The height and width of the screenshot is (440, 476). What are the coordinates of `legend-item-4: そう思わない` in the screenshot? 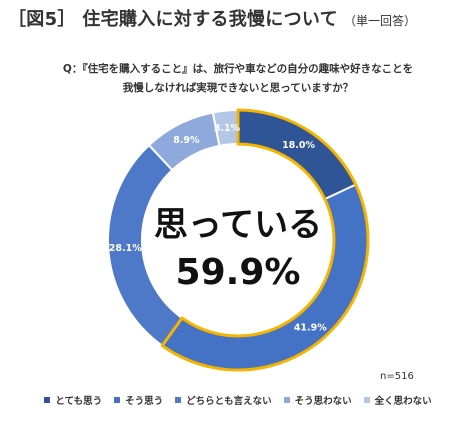 It's located at (317, 400).